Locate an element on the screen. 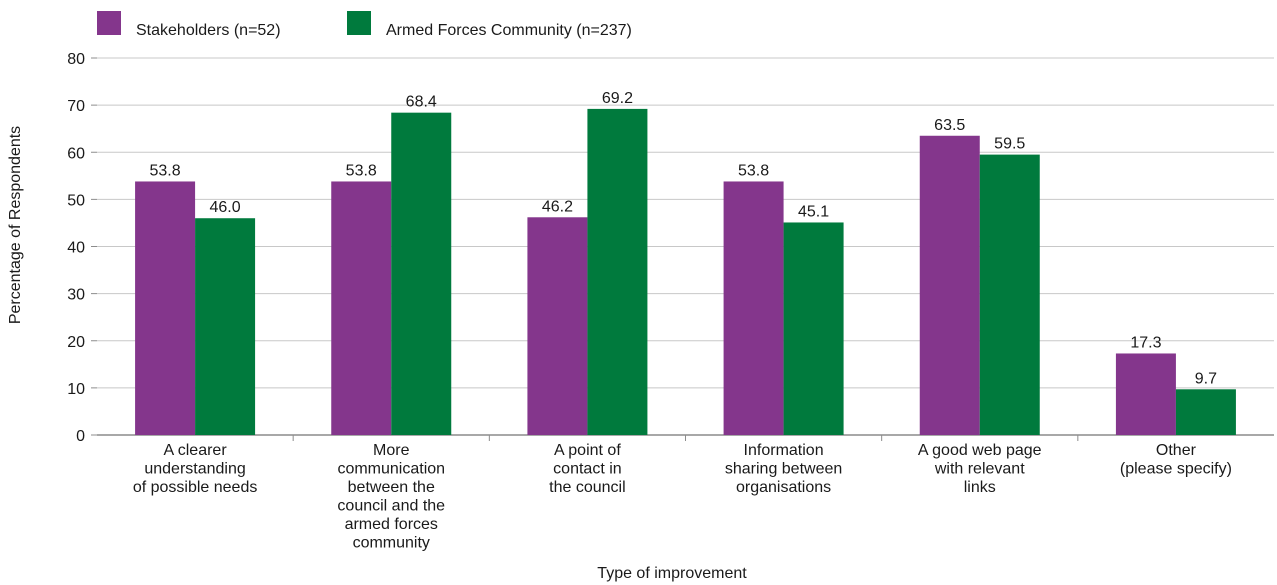  x-tick-label-line: between the is located at coordinates (391, 487).